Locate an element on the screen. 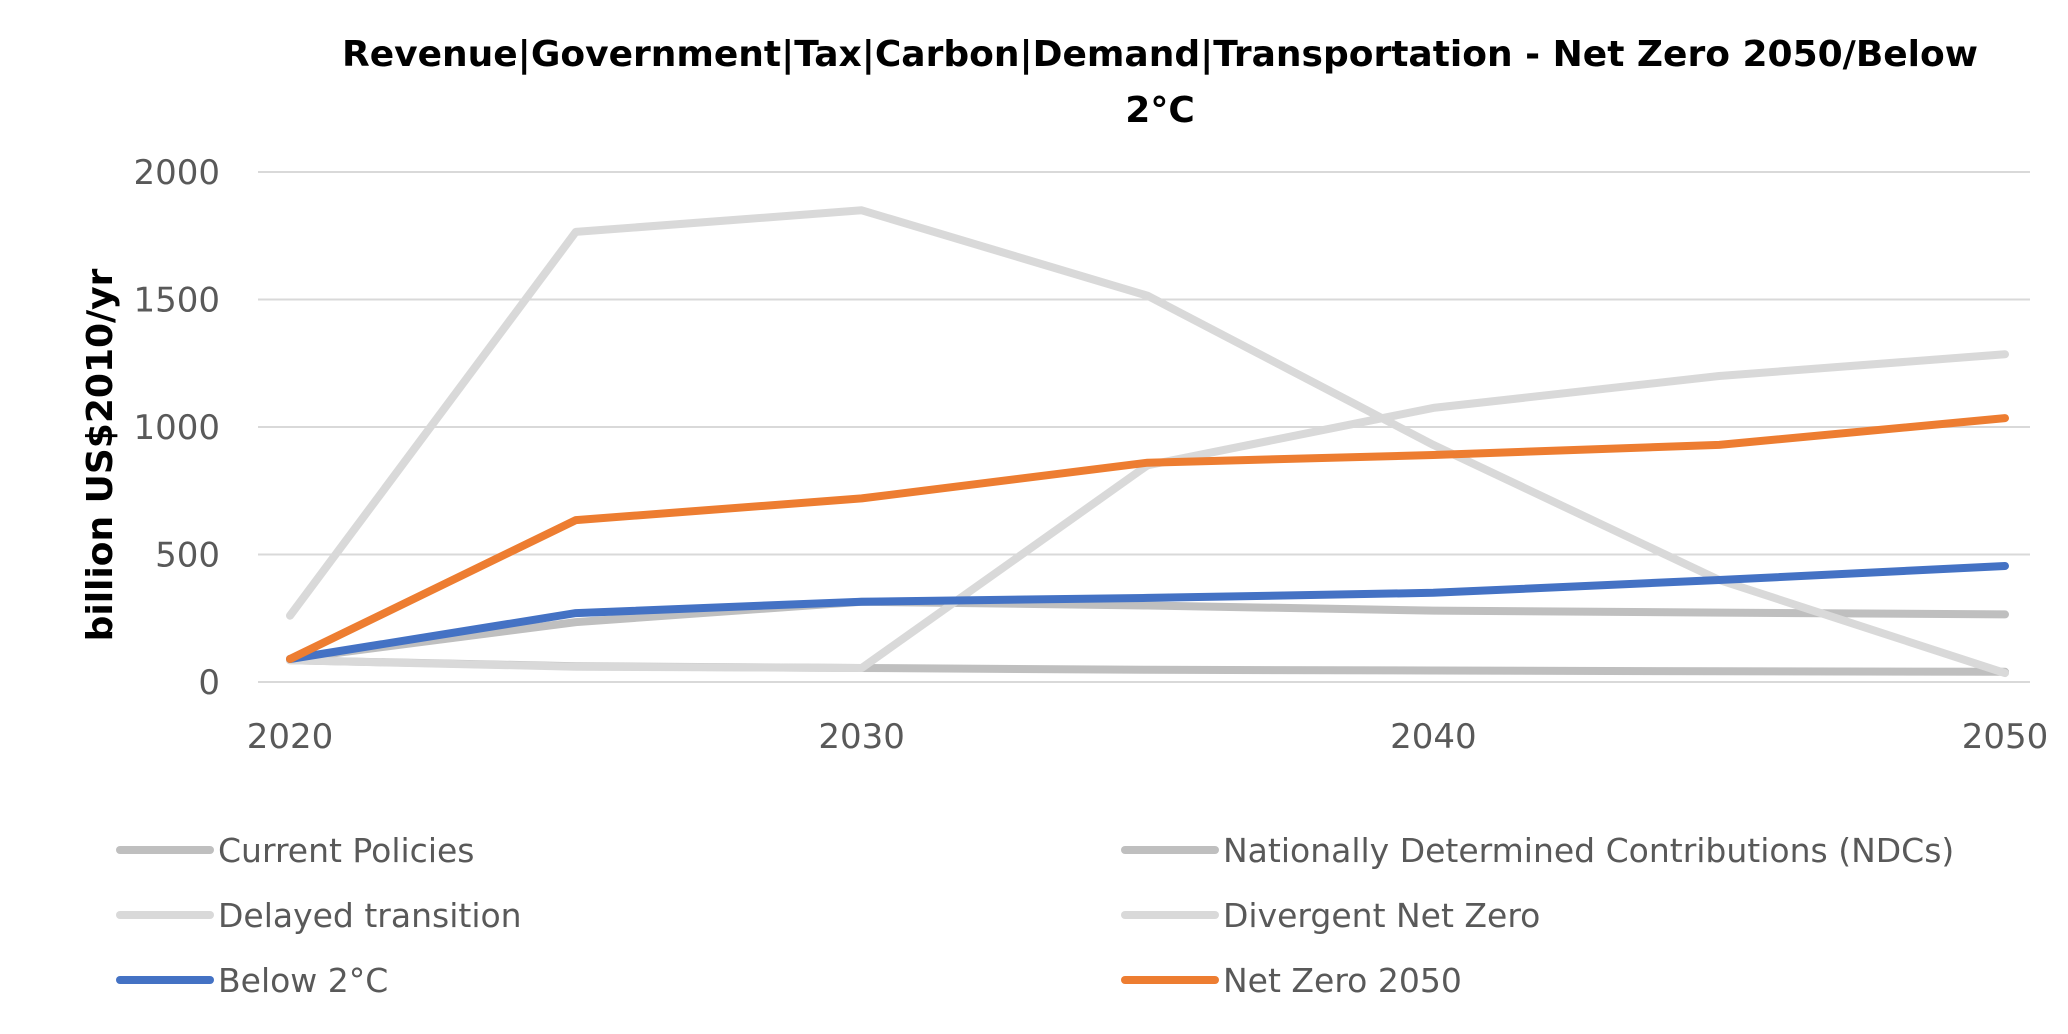  legend-label-3: Divergent Net Zero is located at coordinates (1381, 915).